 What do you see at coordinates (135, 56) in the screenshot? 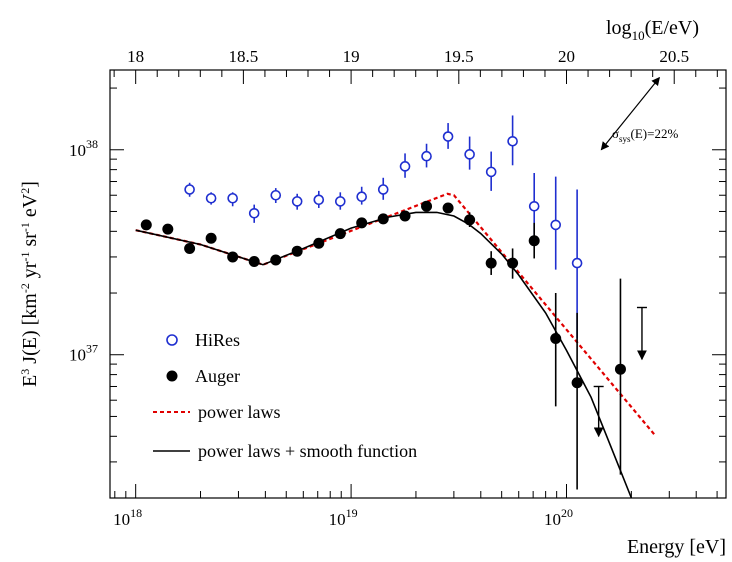
I see `x2-tick-label: 18` at bounding box center [135, 56].